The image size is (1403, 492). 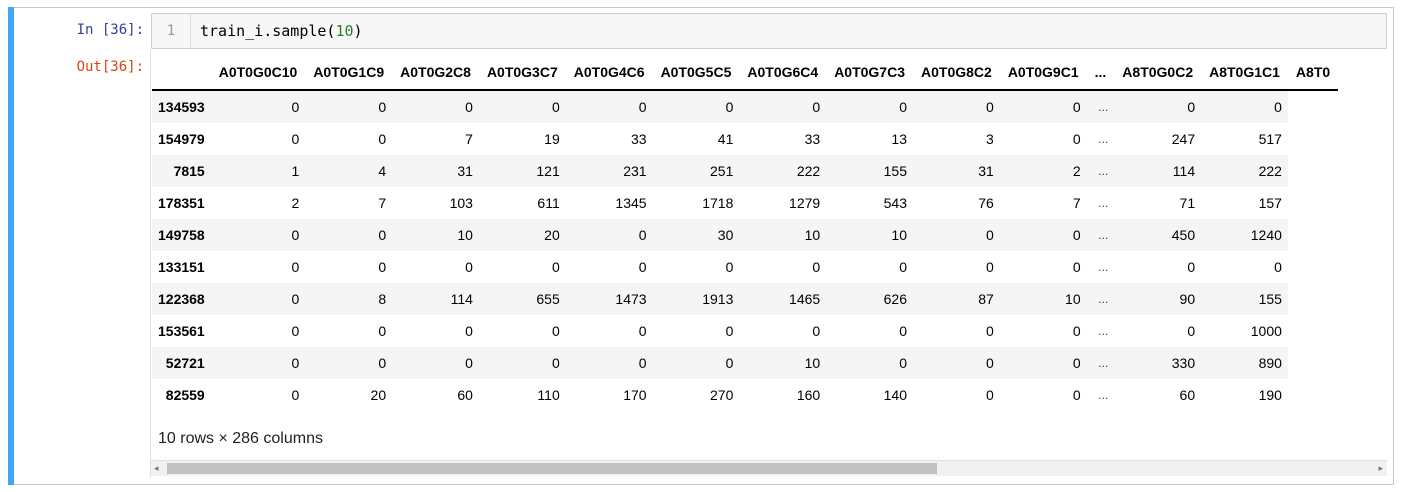 What do you see at coordinates (548, 395) in the screenshot?
I see `table-cell: 110` at bounding box center [548, 395].